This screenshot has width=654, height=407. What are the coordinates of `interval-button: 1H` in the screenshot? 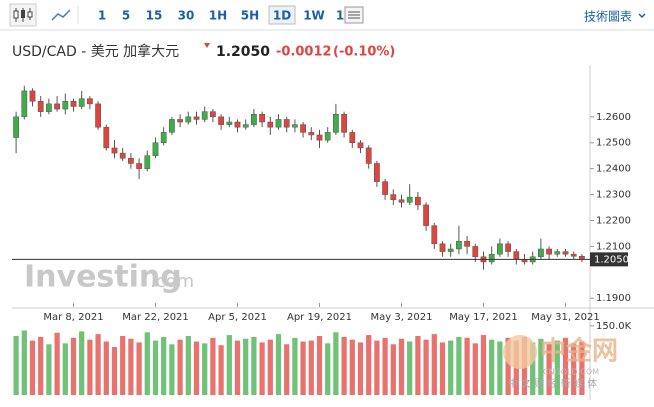 It's located at (218, 16).